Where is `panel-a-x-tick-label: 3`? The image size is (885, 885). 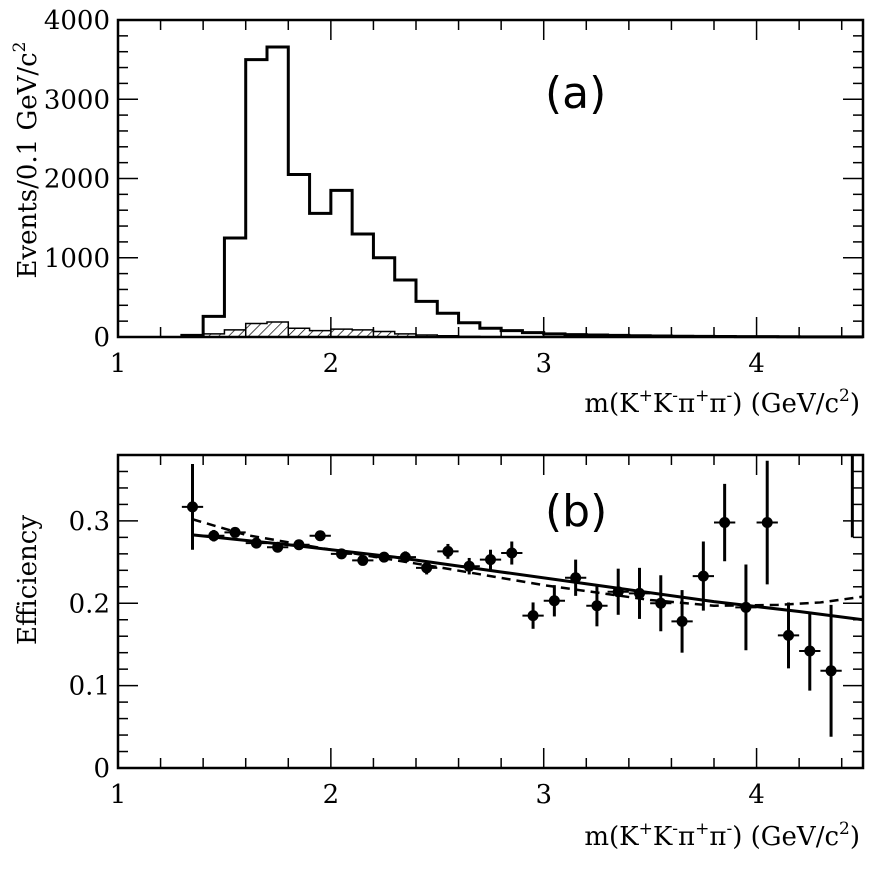
panel-a-x-tick-label: 3 is located at coordinates (543, 364).